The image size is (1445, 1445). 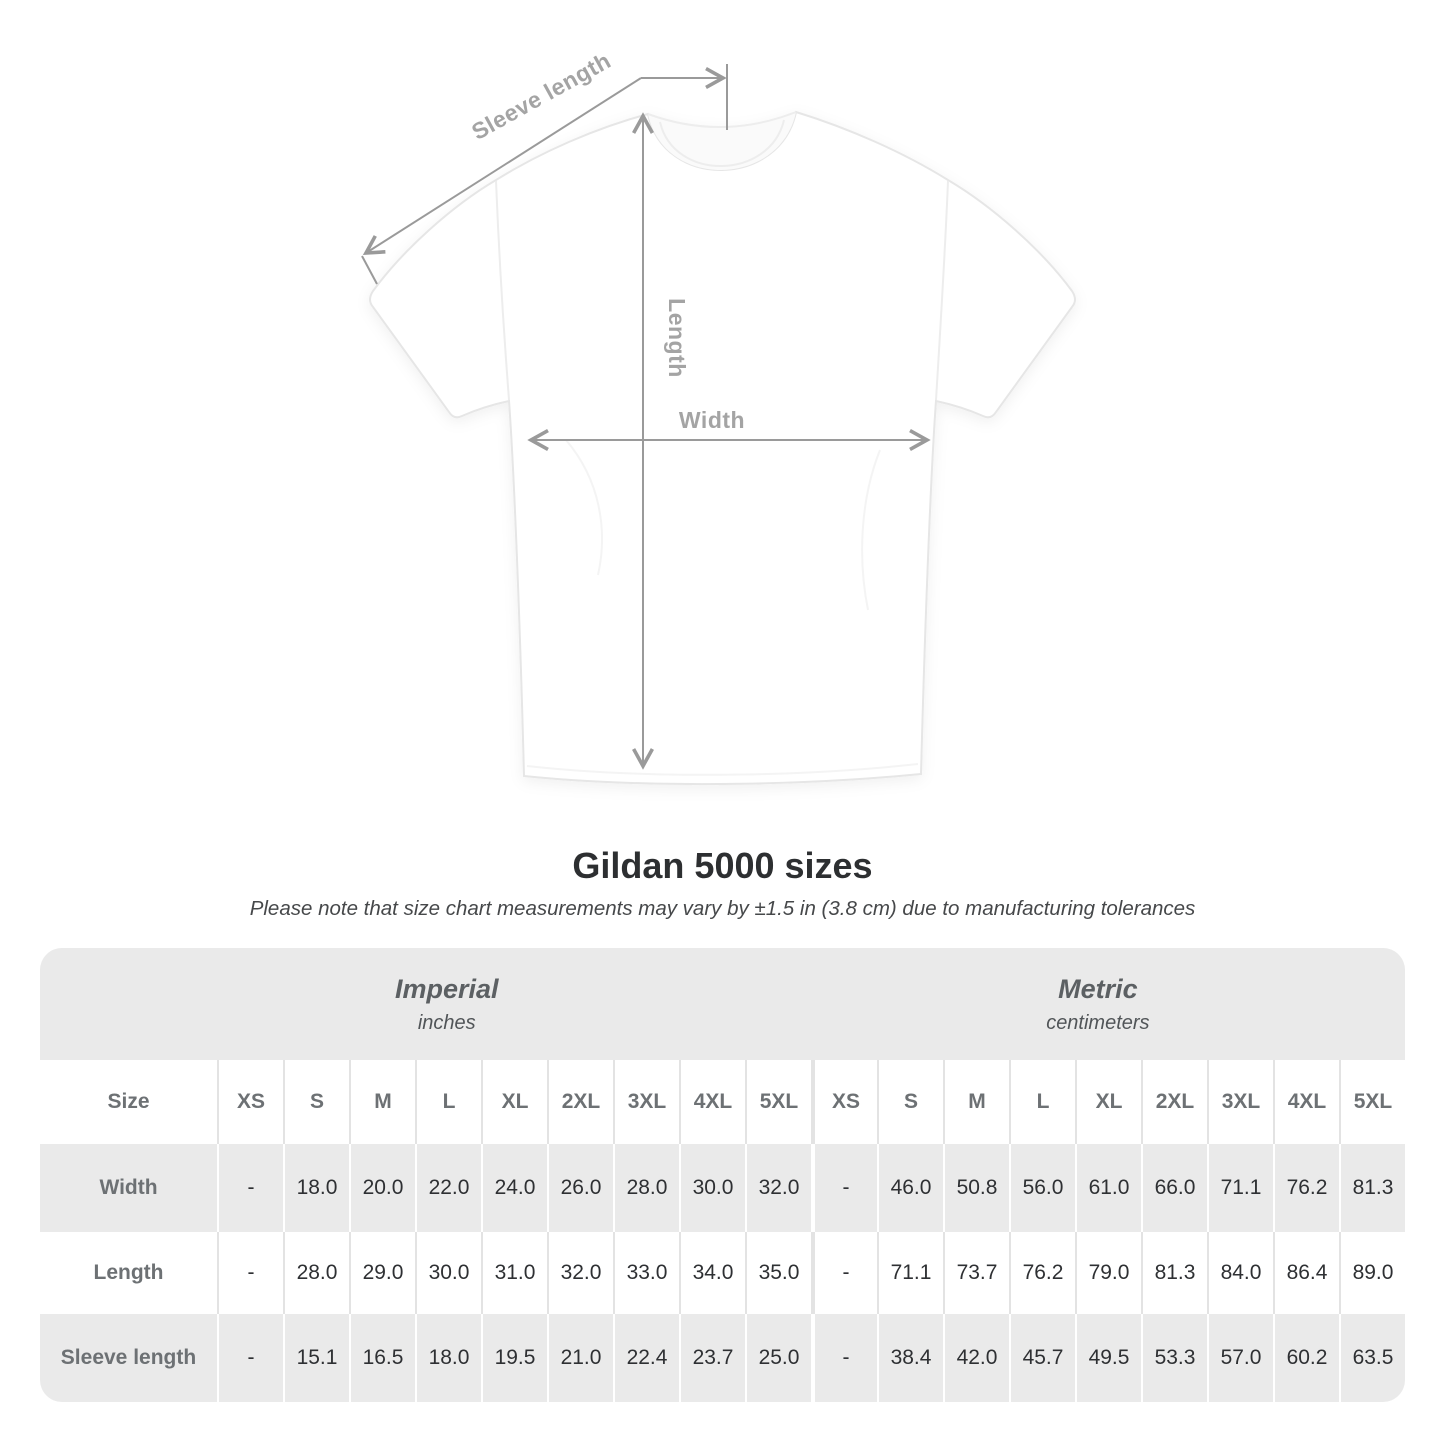 I want to click on value-cell: 61.0, so click(x=1108, y=1188).